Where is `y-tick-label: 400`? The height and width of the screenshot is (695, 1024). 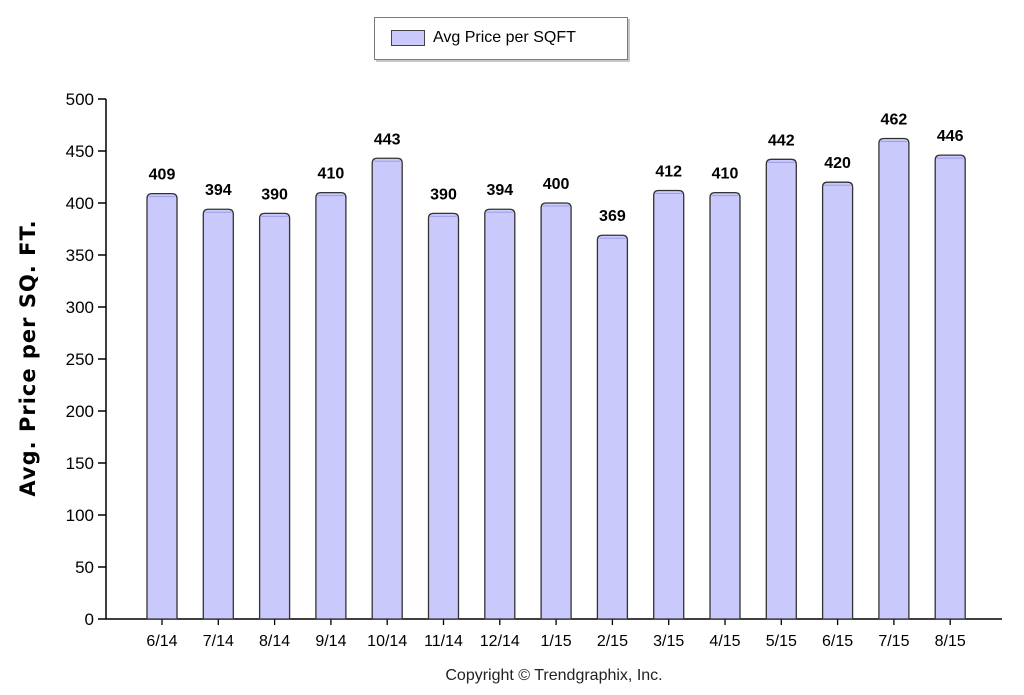 y-tick-label: 400 is located at coordinates (80, 203).